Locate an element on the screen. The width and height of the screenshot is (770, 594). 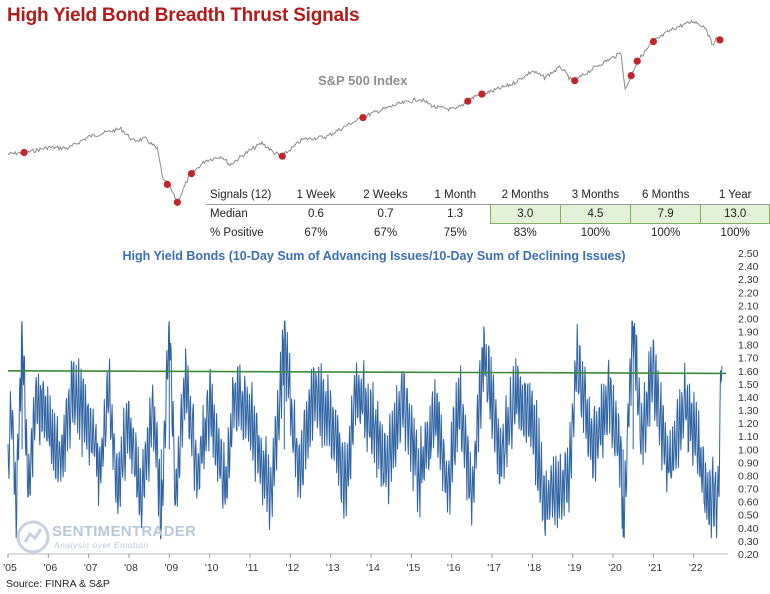
x-tick-label: '13 is located at coordinates (333, 568).